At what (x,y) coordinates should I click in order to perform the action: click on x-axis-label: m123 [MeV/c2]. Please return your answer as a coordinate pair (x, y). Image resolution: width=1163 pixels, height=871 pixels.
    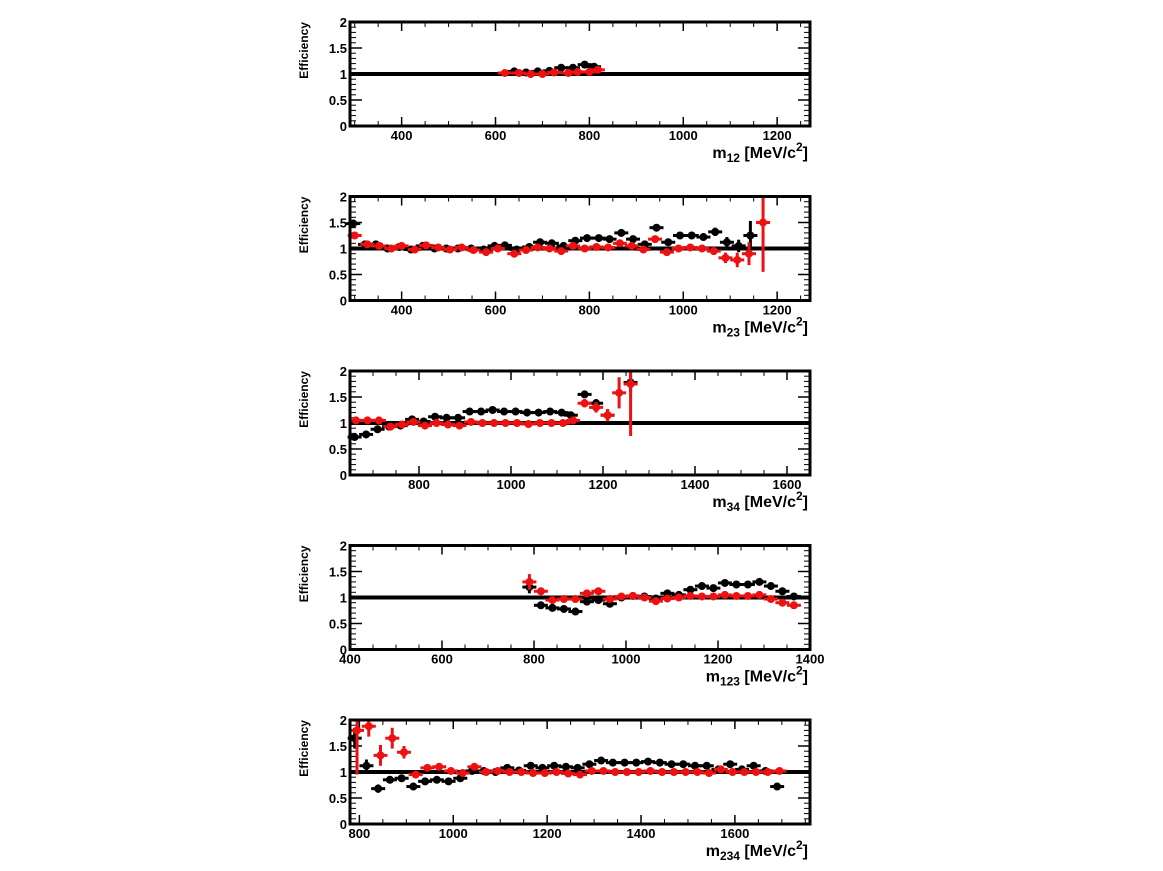
    Looking at the image, I should click on (757, 676).